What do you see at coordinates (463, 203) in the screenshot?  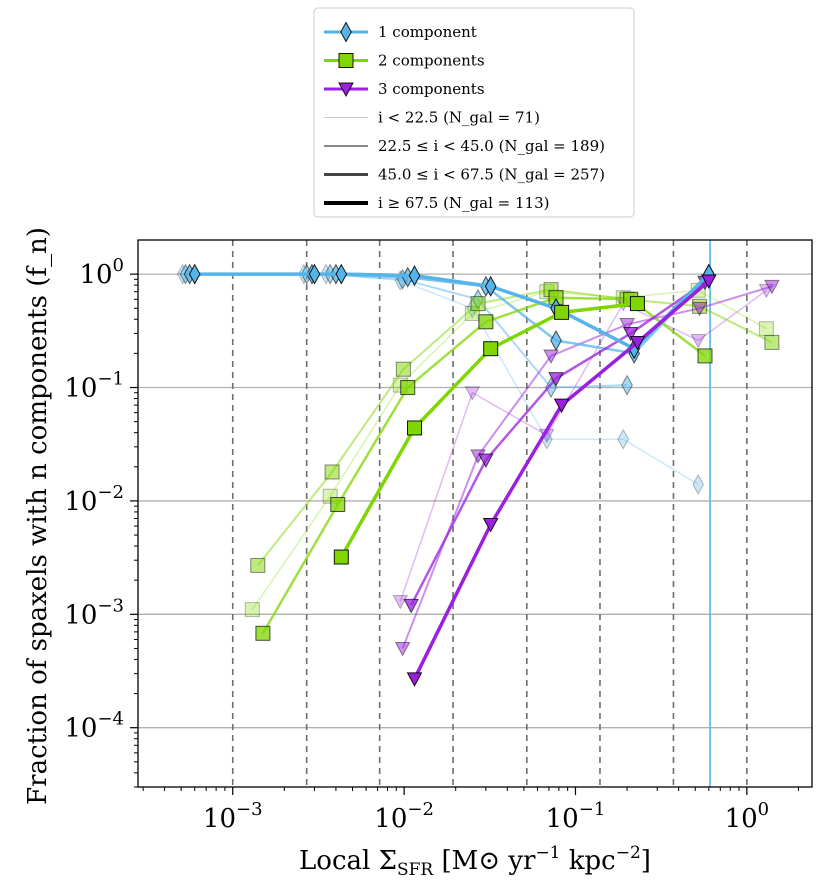 I see `legend-label: i ≥ 67.5 (N_gal = 113)` at bounding box center [463, 203].